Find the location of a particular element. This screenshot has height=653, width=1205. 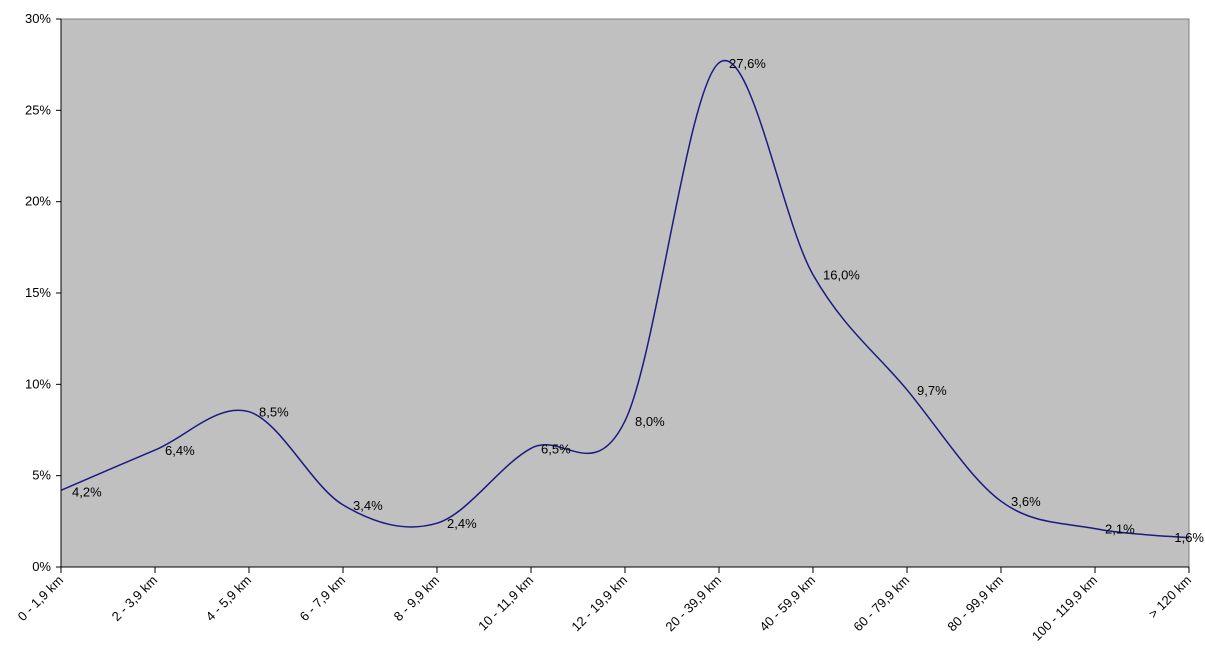

data-label: 27,6% is located at coordinates (747, 63).